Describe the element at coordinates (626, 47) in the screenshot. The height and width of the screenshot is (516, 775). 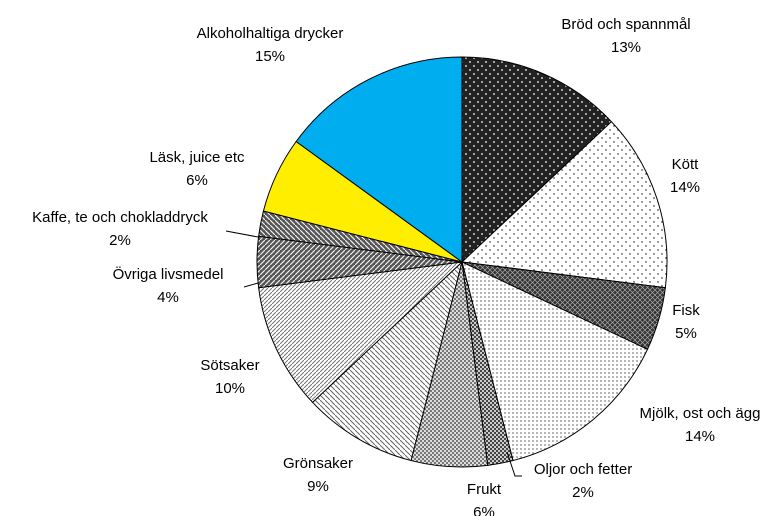
I see `value-label: 13%` at that location.